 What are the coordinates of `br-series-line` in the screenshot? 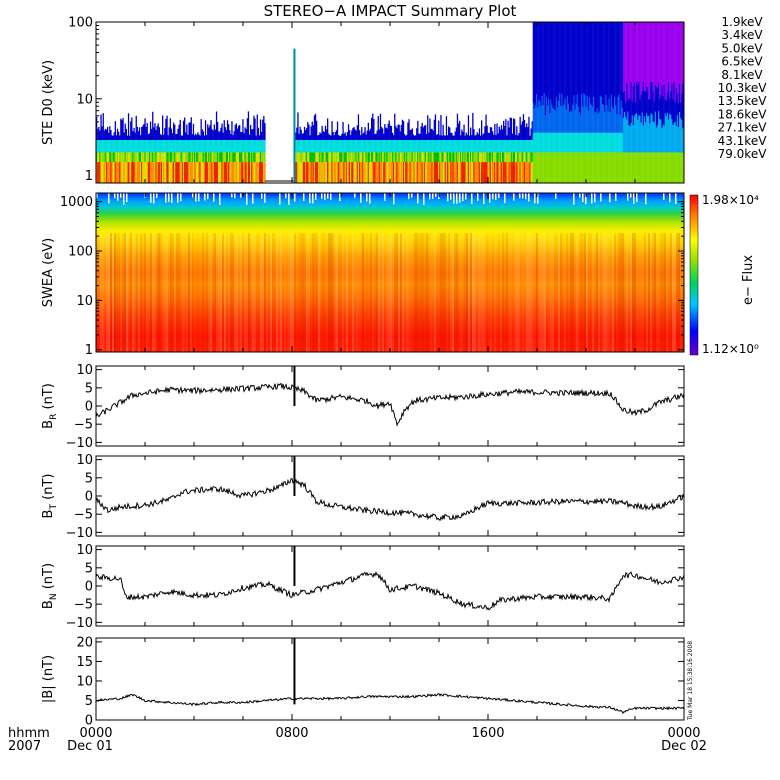 It's located at (390, 404).